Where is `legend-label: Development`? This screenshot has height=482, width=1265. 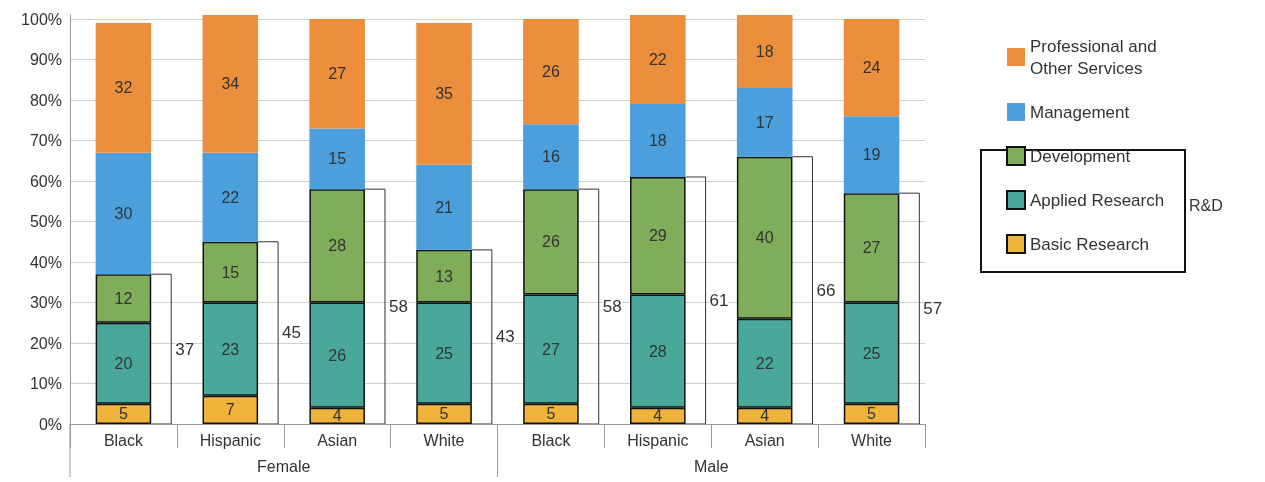
legend-label: Development is located at coordinates (1080, 156).